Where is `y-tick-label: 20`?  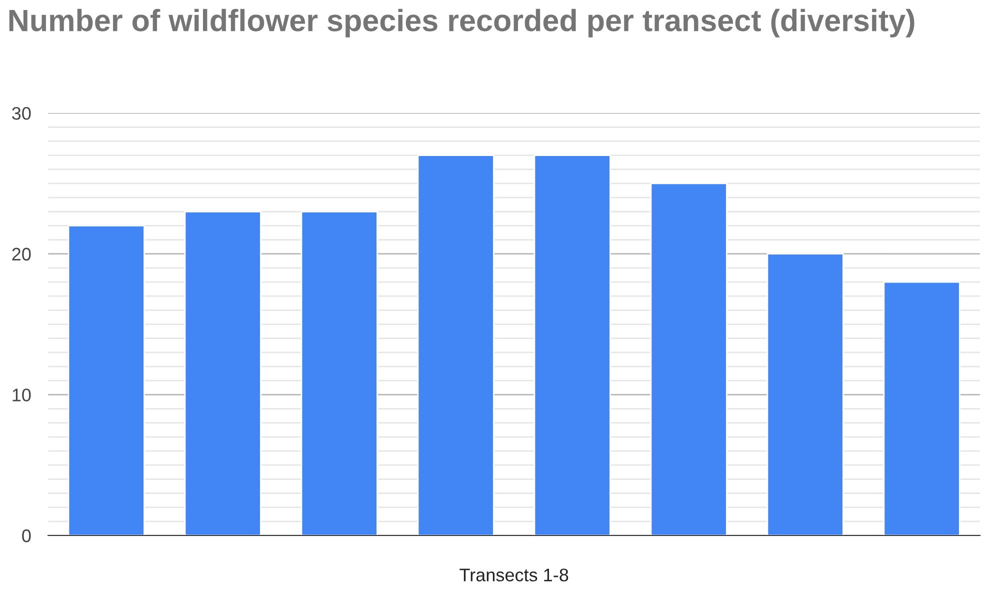 y-tick-label: 20 is located at coordinates (21, 254).